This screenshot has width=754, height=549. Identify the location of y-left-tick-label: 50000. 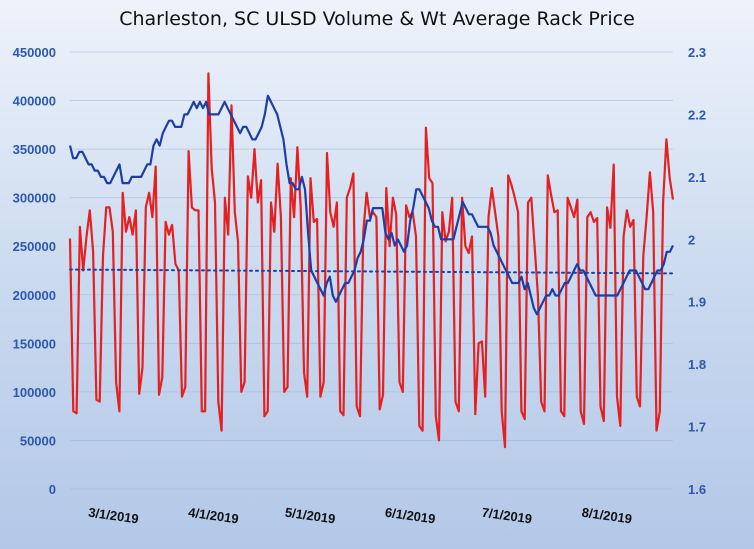
(38, 440).